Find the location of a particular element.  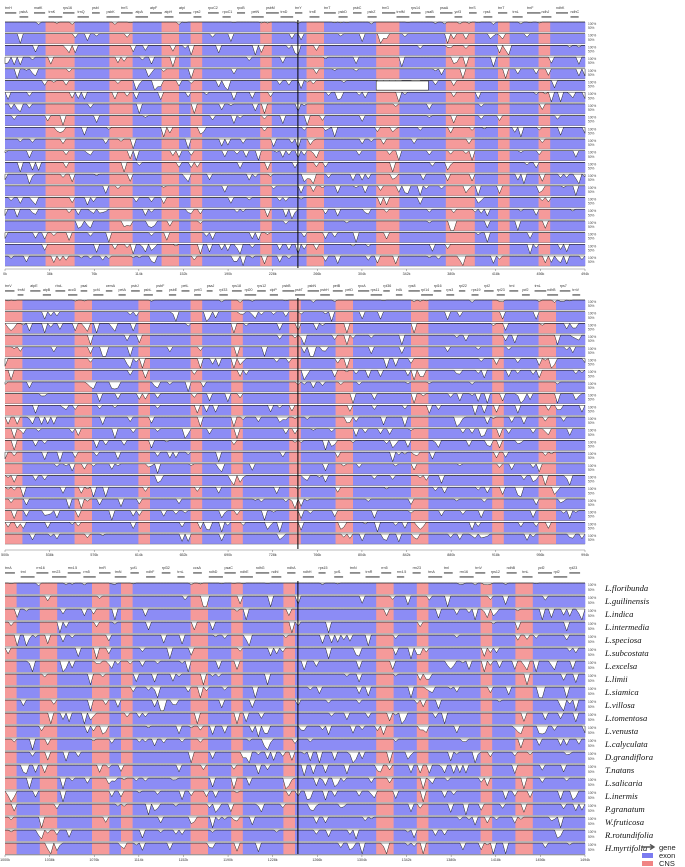

gene-label: ycf2 is located at coordinates (541, 568).